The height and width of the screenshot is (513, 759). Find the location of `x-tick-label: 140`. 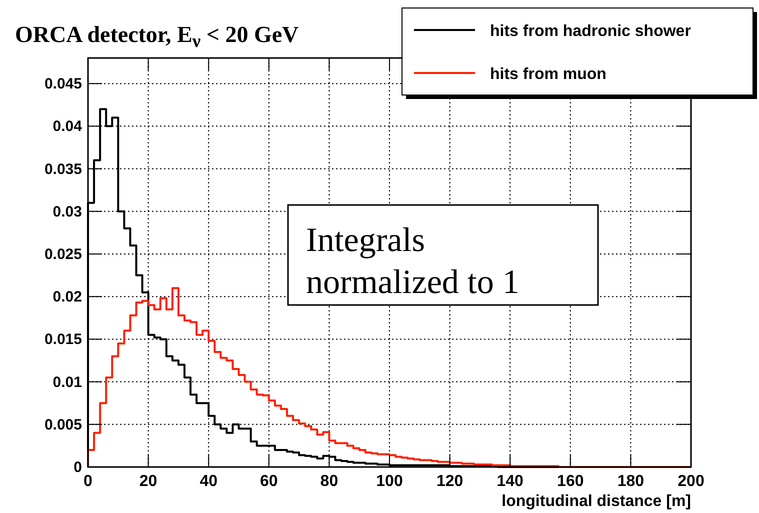

x-tick-label: 140 is located at coordinates (510, 481).